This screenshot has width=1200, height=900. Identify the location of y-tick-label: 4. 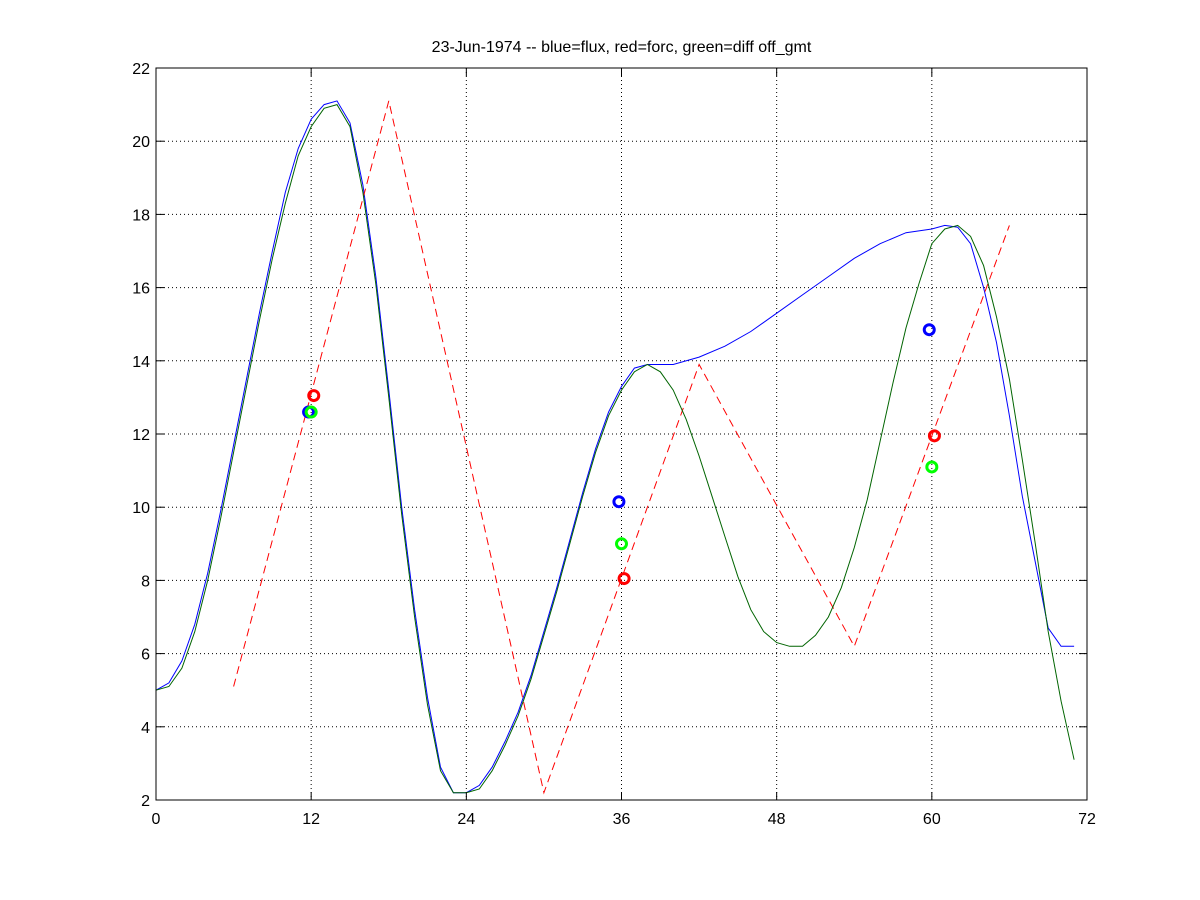
(145, 728).